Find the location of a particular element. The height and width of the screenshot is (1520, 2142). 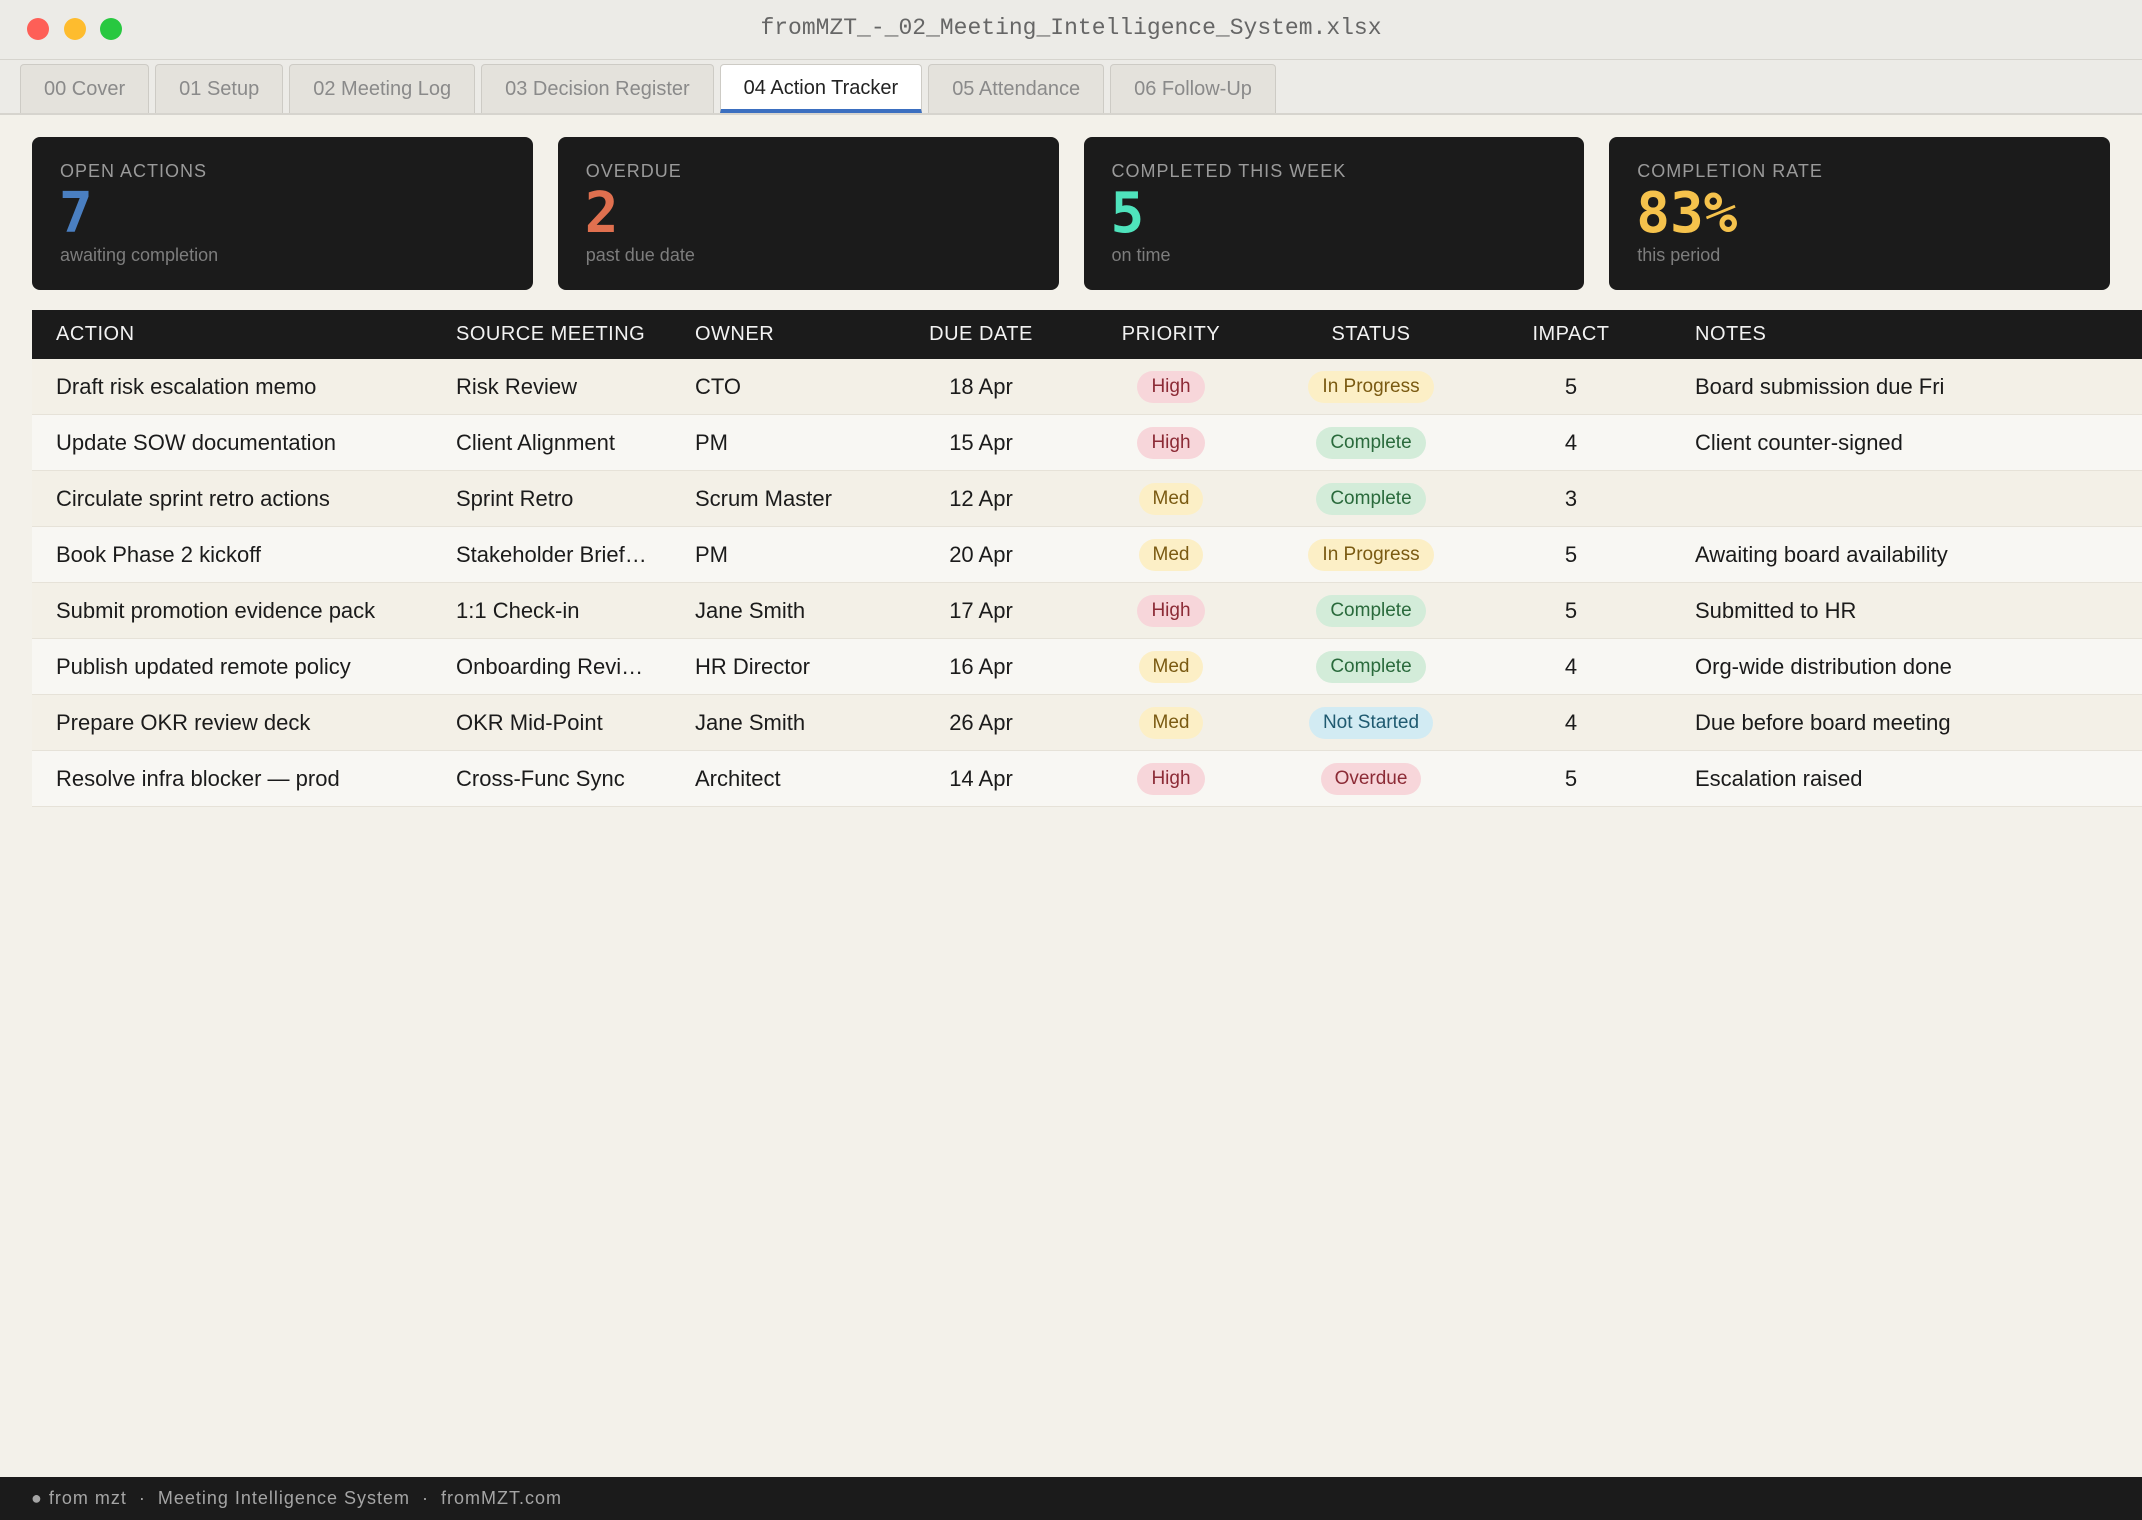

table-cell: Sprint Retro is located at coordinates (515, 498).